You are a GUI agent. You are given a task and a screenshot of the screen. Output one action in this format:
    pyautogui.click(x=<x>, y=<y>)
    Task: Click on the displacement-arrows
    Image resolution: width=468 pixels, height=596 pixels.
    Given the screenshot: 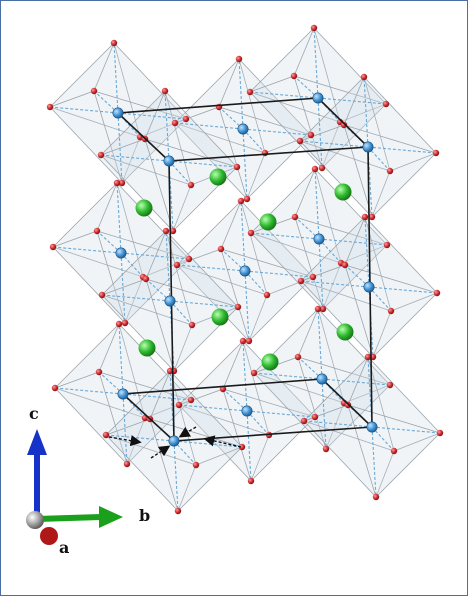 What is the action you would take?
    pyautogui.click(x=175, y=442)
    